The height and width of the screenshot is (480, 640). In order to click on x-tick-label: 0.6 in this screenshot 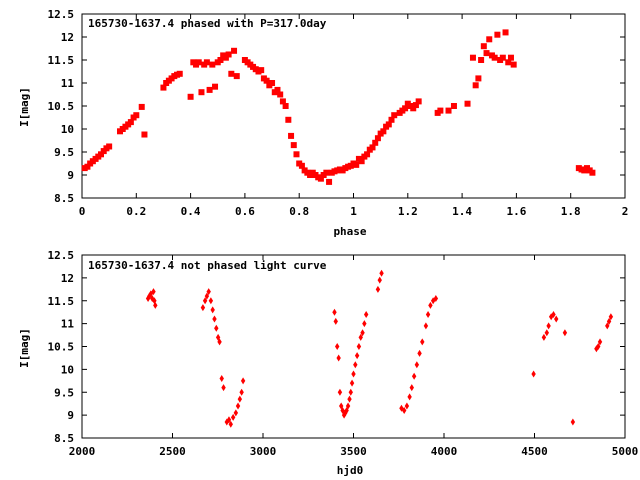, I will do `click(245, 211)`.